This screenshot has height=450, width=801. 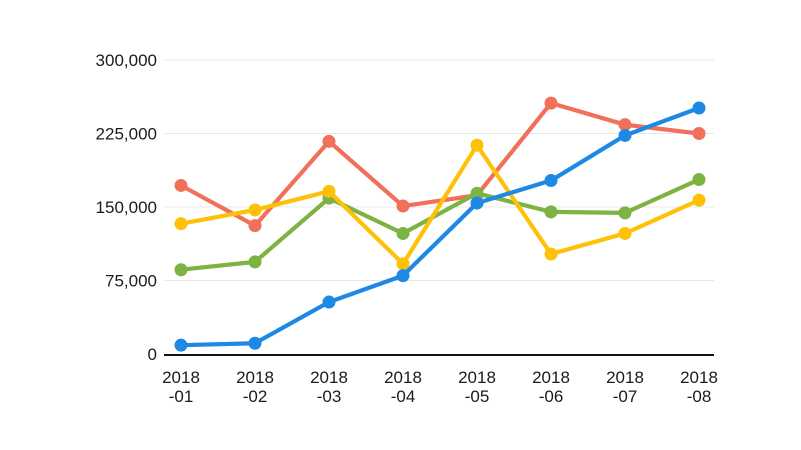 What do you see at coordinates (131, 281) in the screenshot?
I see `y-axis-tick-label: 75,000` at bounding box center [131, 281].